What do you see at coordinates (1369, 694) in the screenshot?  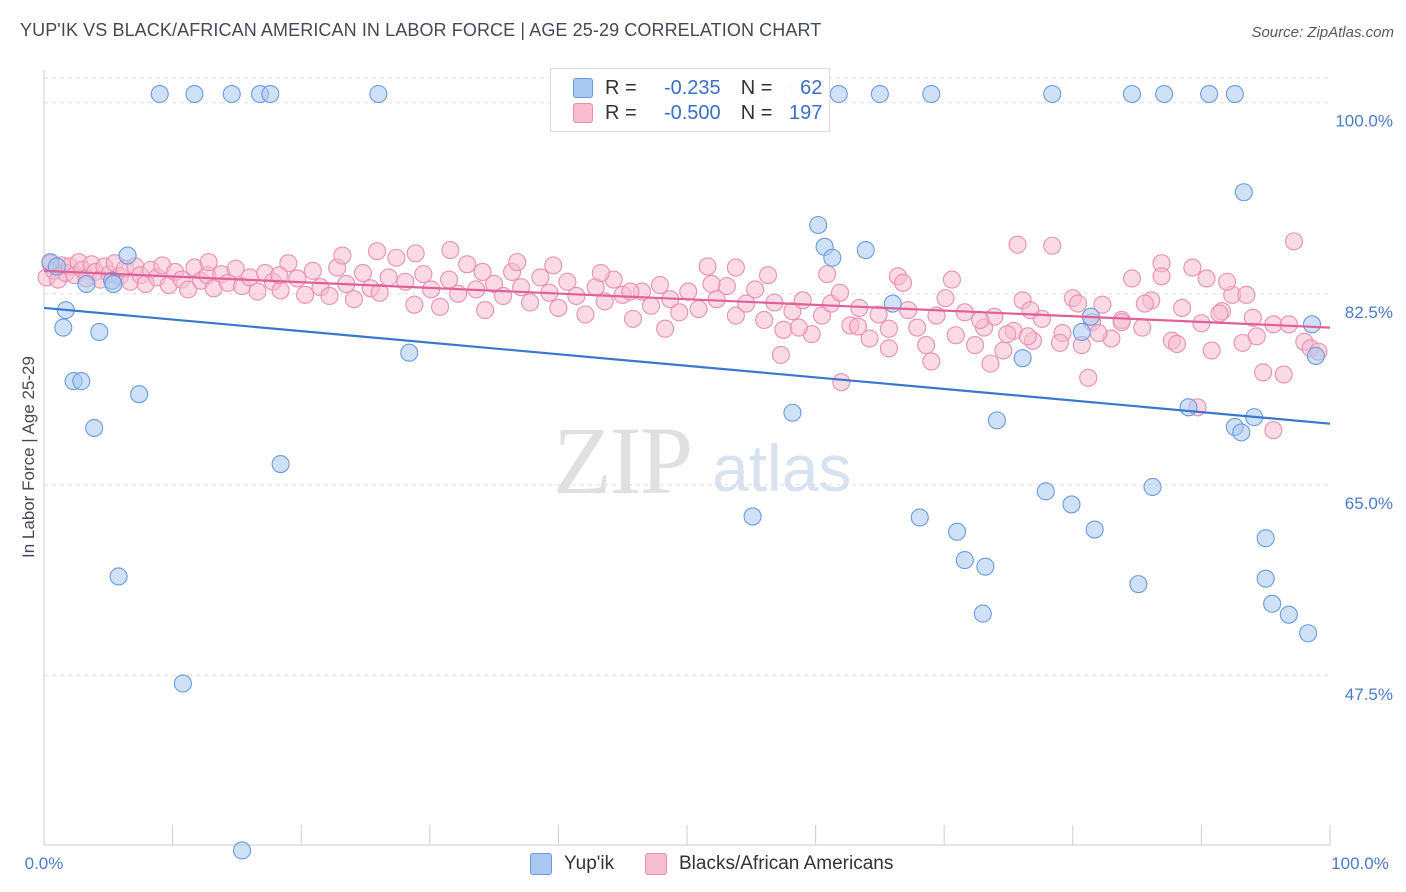 I see `y-tick-label: 47.5%` at bounding box center [1369, 694].